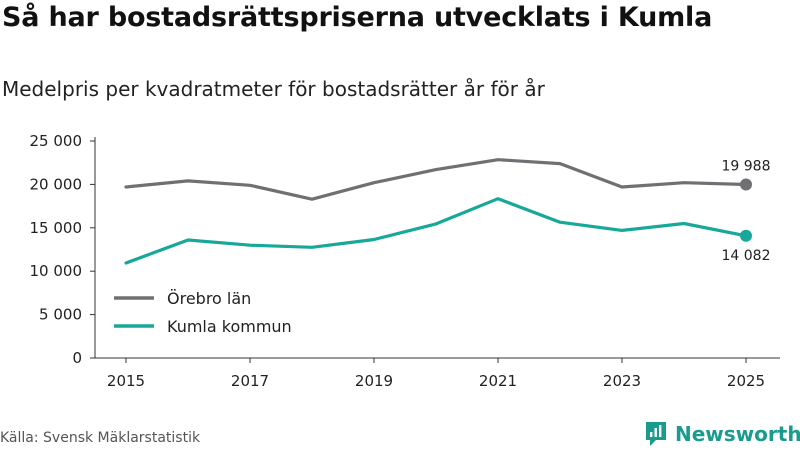 The image size is (800, 450). I want to click on newsworthy-logo: Newsworthy, so click(722, 434).